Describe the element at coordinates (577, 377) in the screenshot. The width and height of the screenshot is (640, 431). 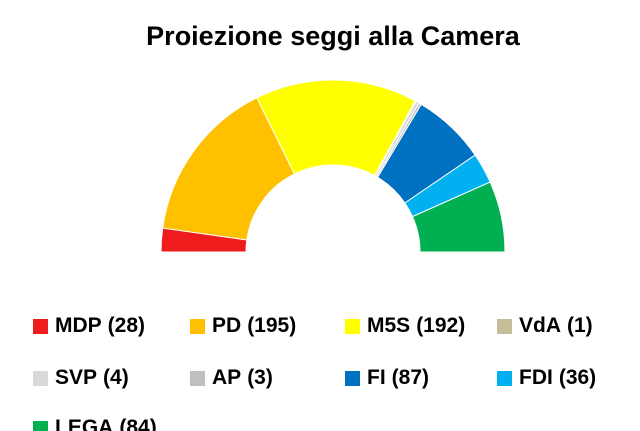
I see `legend-value: (36)` at that location.